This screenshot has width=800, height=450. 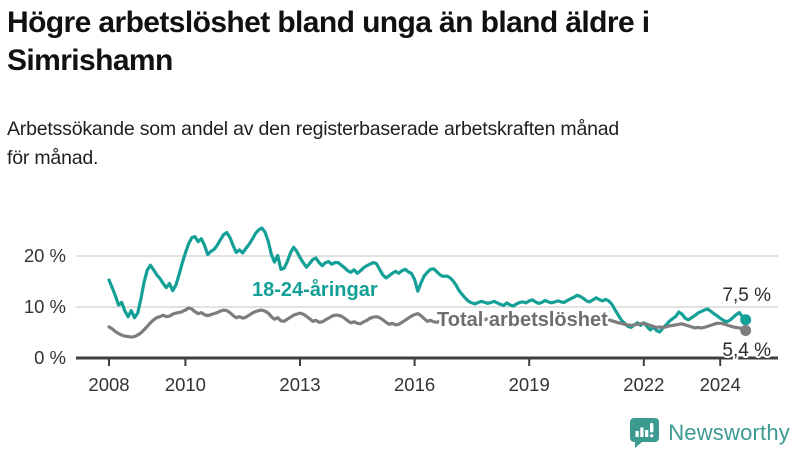 I want to click on series-label-0: 18-24-åringar, so click(x=315, y=289).